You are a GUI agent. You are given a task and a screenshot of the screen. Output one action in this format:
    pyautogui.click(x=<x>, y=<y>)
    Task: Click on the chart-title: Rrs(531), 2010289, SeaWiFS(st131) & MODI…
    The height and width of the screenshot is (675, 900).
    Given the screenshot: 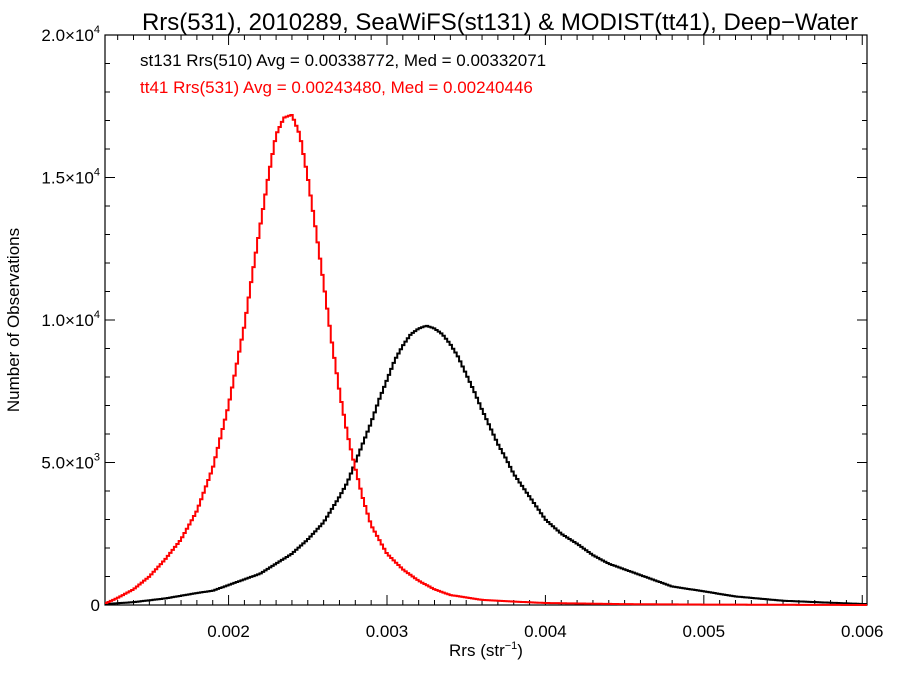 What is the action you would take?
    pyautogui.click(x=500, y=22)
    